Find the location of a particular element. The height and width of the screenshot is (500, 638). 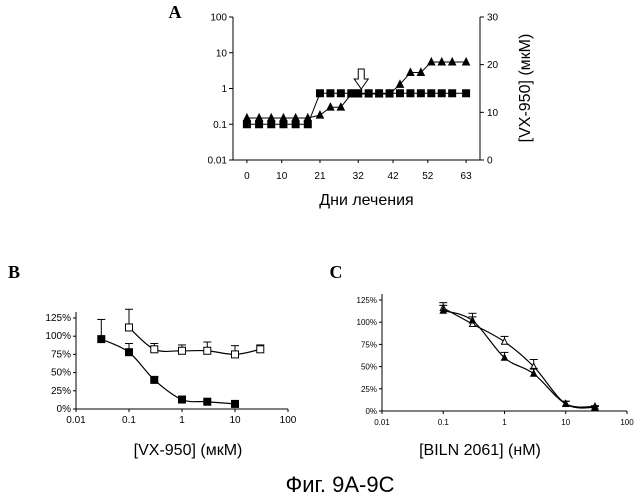

panel-c-x-tick-label: 1 is located at coordinates (504, 422).